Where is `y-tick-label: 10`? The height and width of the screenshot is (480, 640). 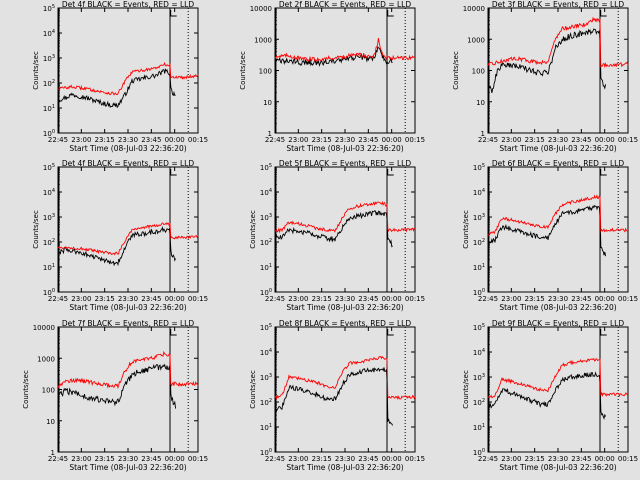 y-tick-label: 10 is located at coordinates (50, 422).